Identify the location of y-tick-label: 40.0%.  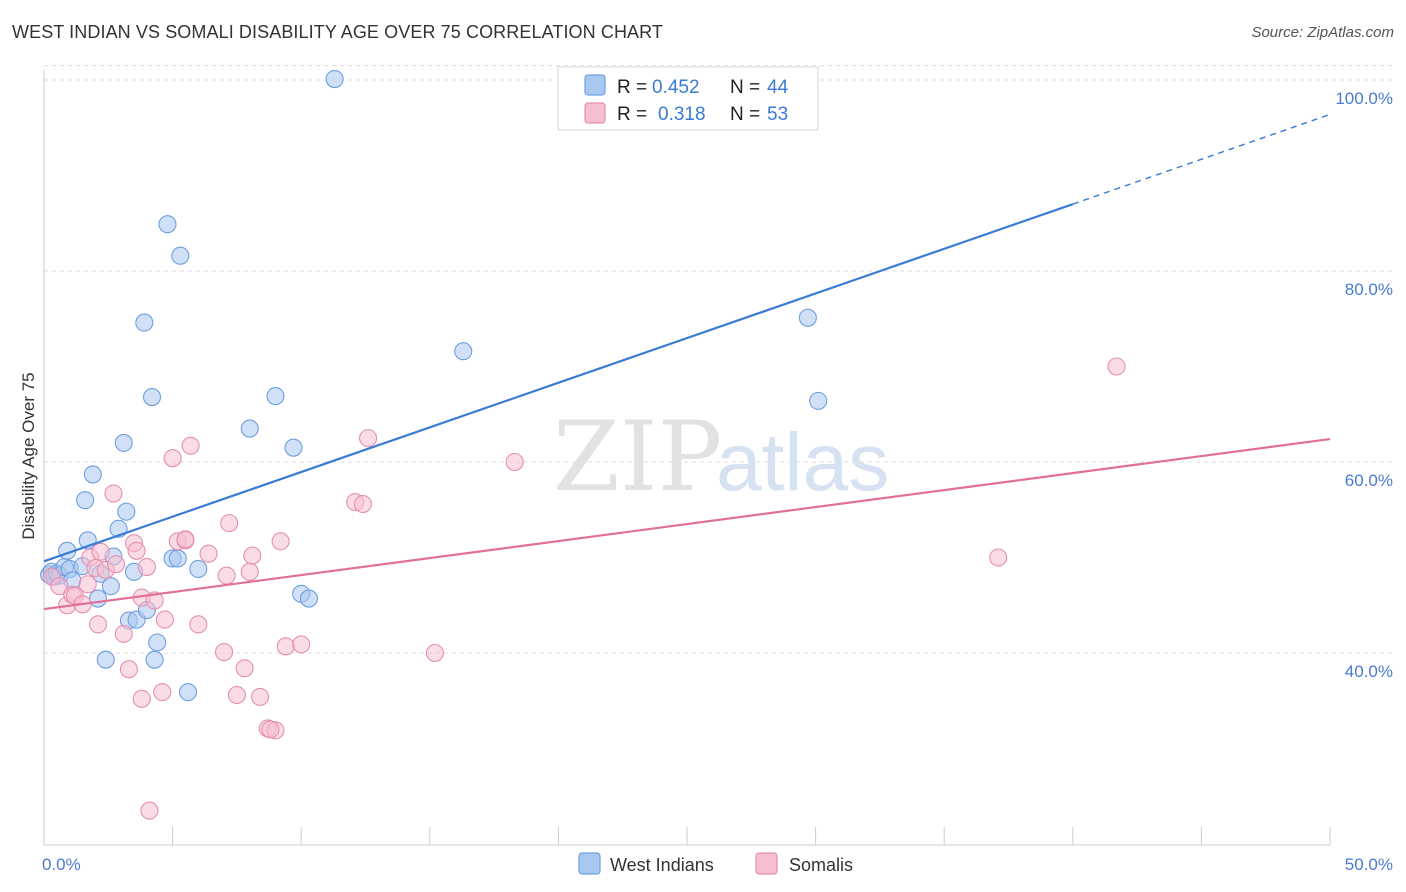
(1369, 671).